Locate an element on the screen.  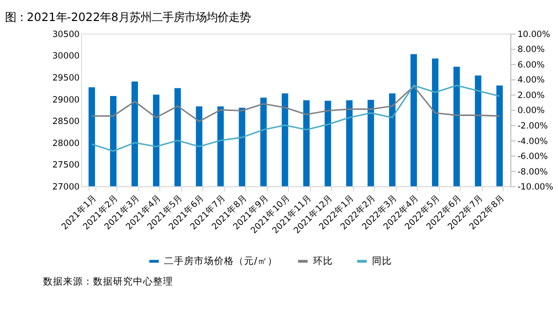
chart-title: 图：2021年-2022年8月苏州二手房市场均价走势 is located at coordinates (127, 17).